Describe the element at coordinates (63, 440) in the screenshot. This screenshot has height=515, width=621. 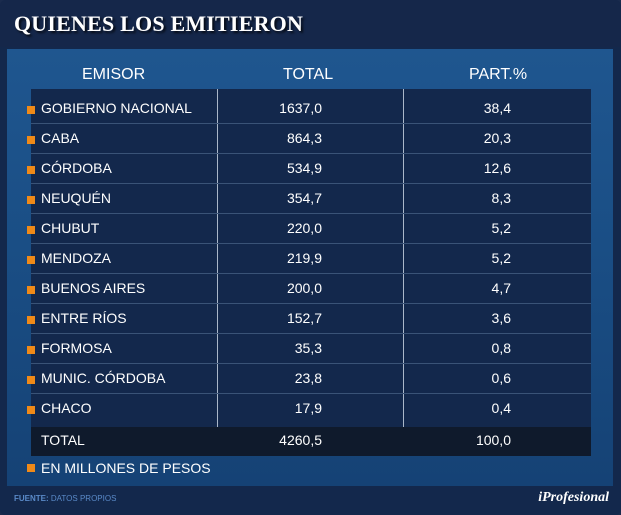
I see `total-label: TOTAL` at that location.